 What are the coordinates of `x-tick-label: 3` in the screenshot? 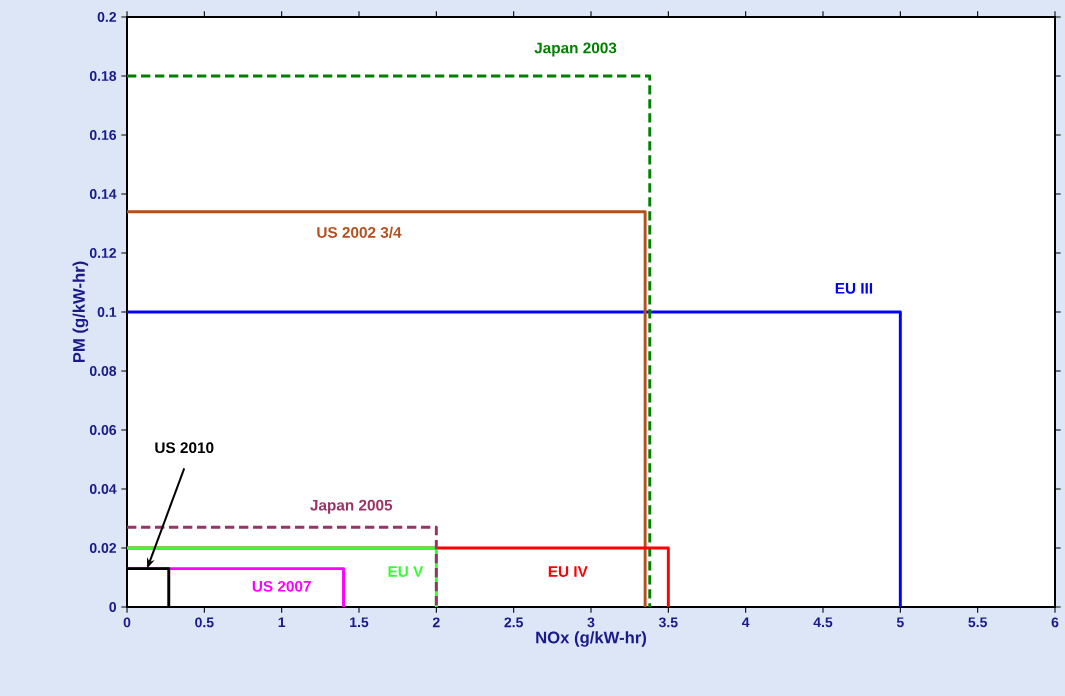 It's located at (591, 622).